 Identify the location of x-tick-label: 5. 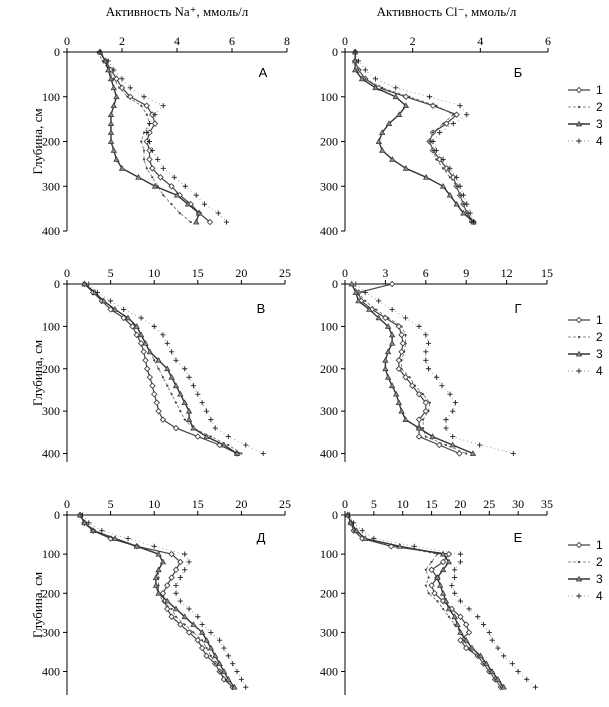
(111, 504).